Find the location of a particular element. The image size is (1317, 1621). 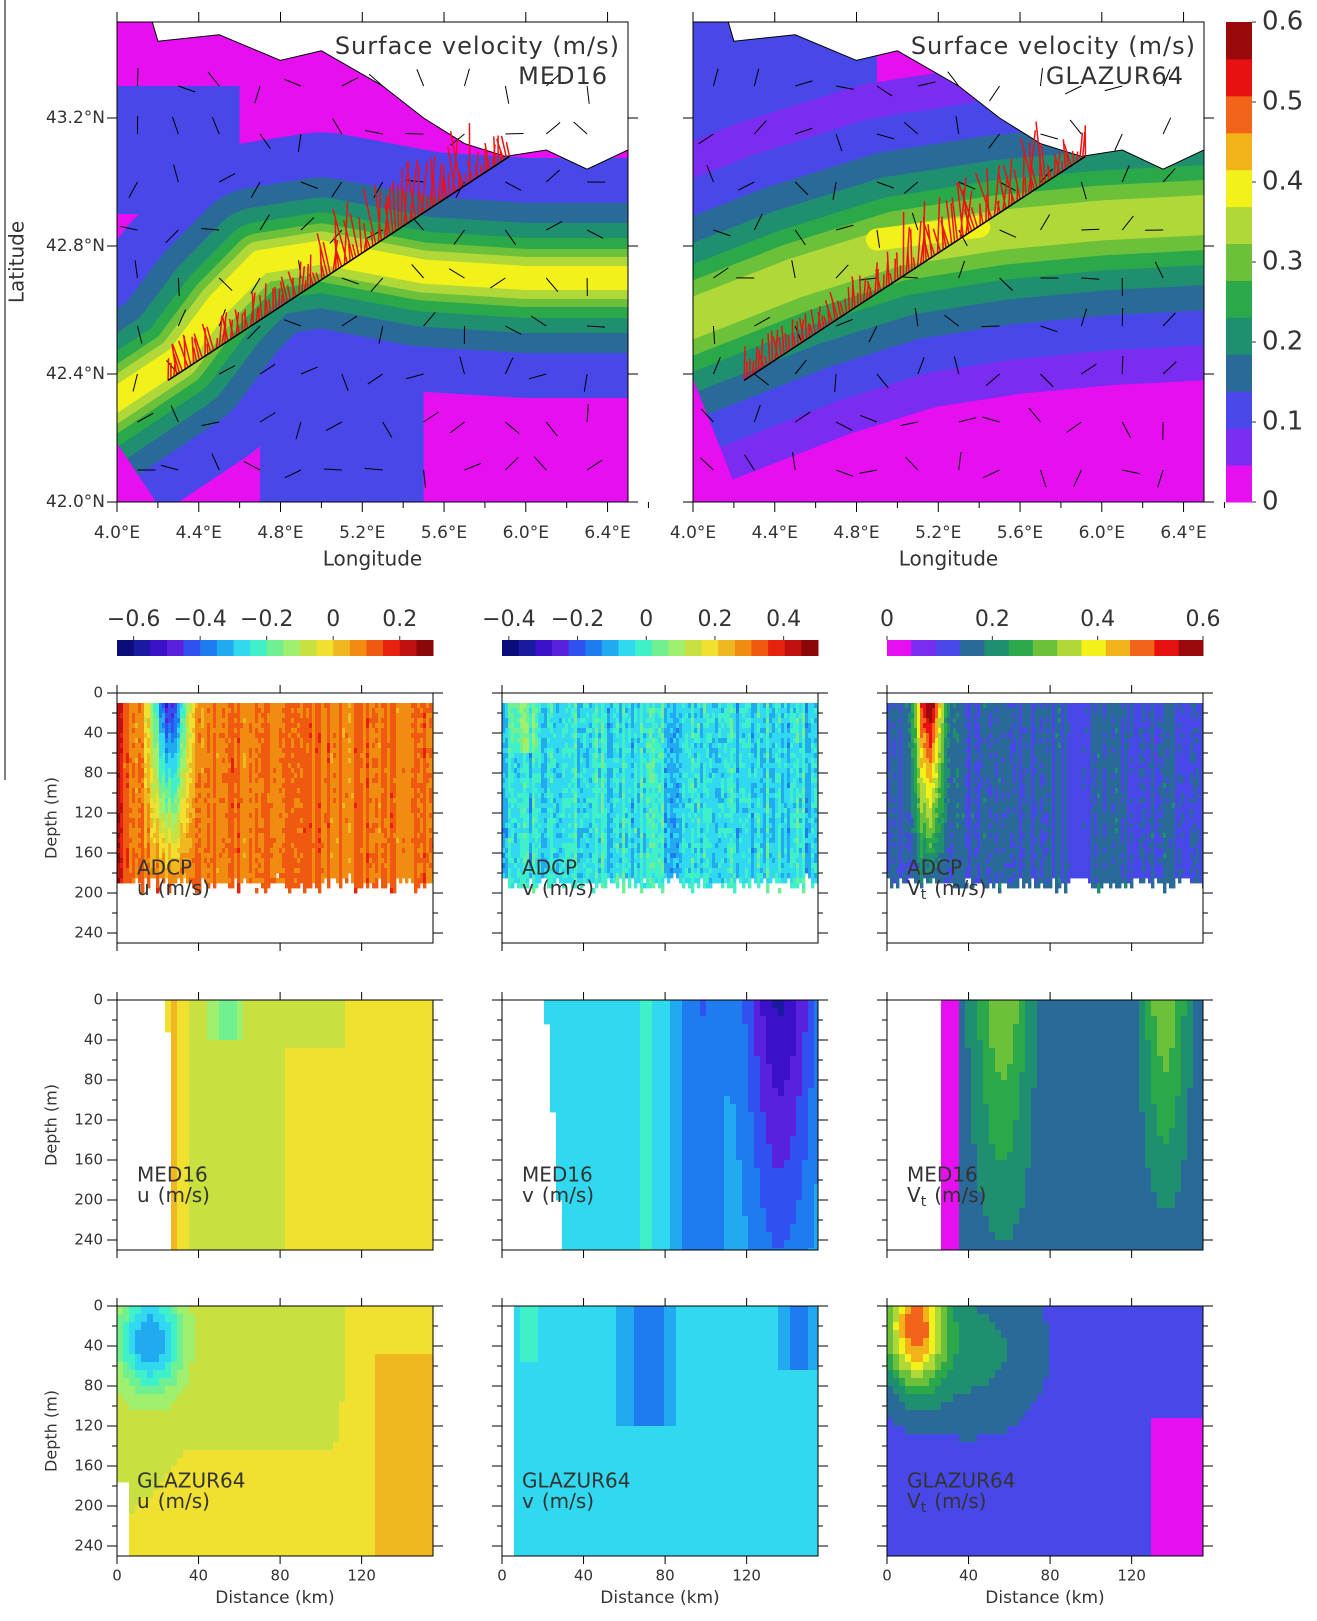

x-axis-label: Longitude is located at coordinates (948, 559).